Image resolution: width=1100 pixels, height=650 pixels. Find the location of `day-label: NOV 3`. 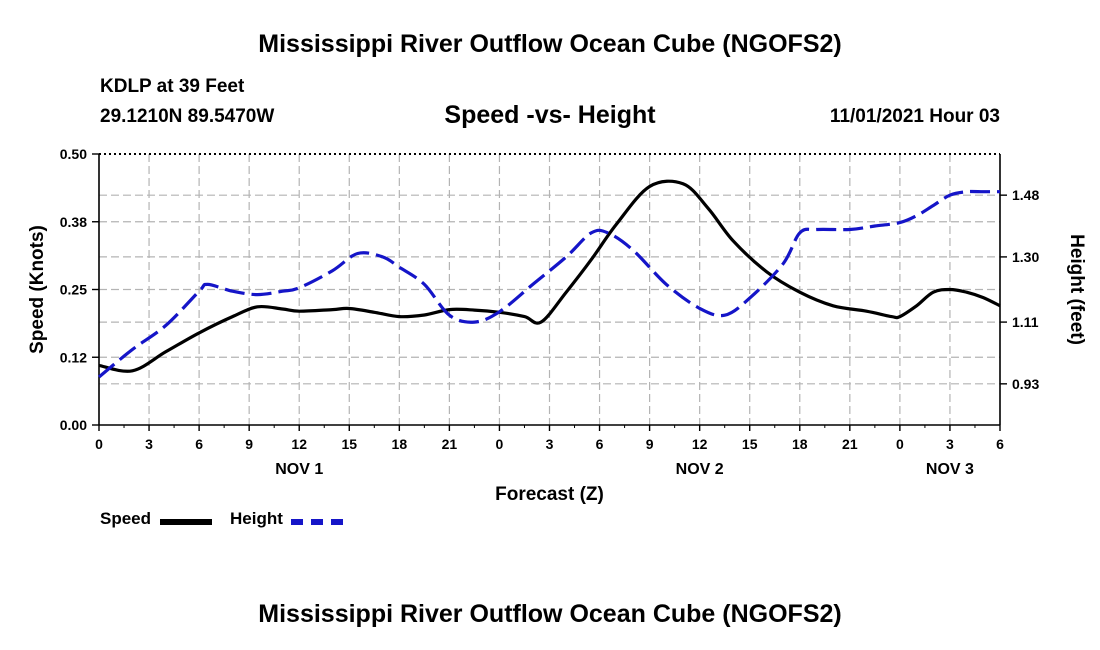

day-label: NOV 3 is located at coordinates (950, 469).